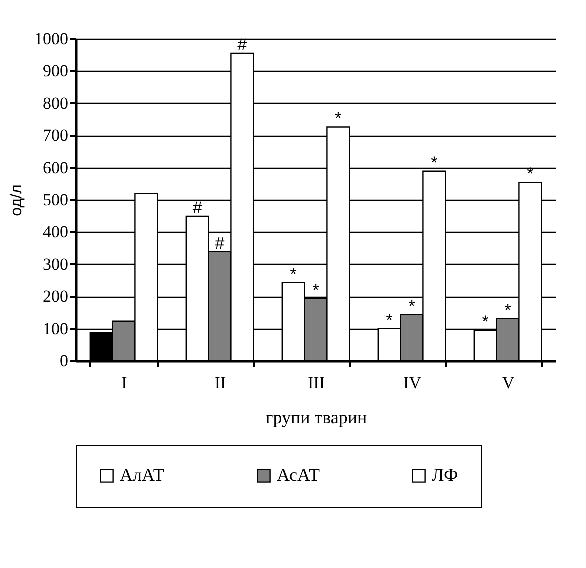 The height and width of the screenshot is (568, 586). Describe the element at coordinates (413, 383) in the screenshot. I see `x-tick-label: IV` at that location.